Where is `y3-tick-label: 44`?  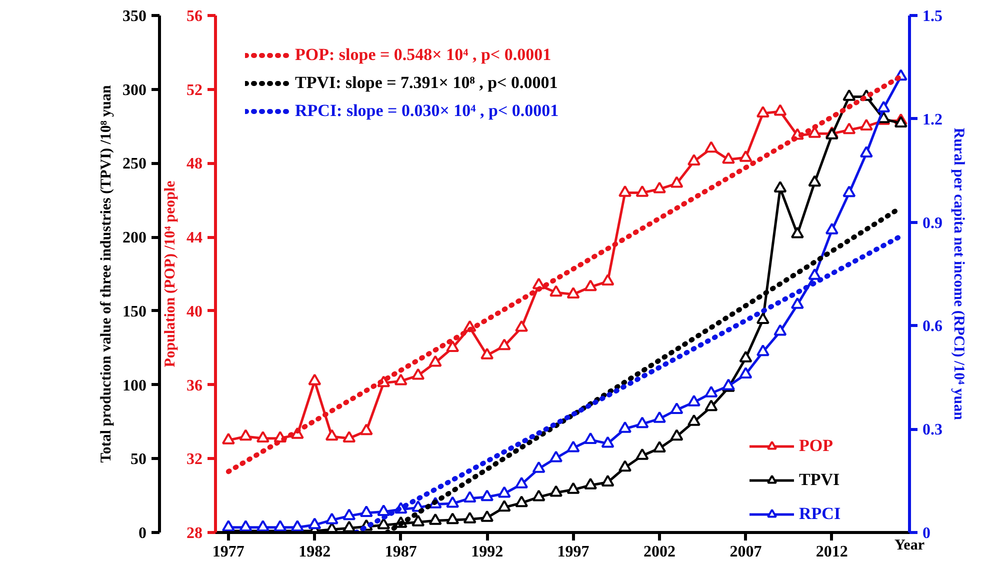
y3-tick-label: 44 is located at coordinates (194, 238).